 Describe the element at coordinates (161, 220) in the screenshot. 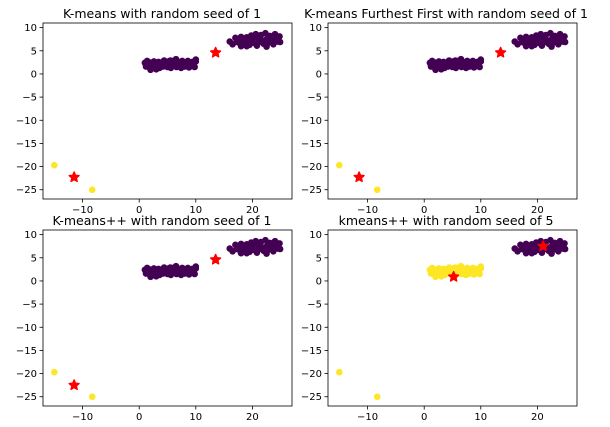

I see `subplot-title: K-means++ with random seed of 1` at that location.